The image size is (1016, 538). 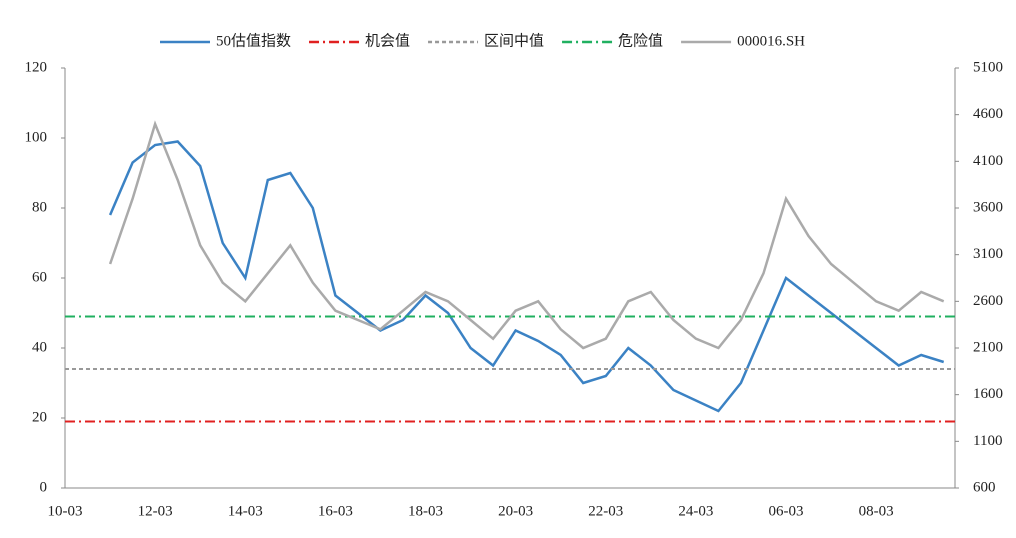 What do you see at coordinates (988, 114) in the screenshot?
I see `y2-tick-label: 4600` at bounding box center [988, 114].